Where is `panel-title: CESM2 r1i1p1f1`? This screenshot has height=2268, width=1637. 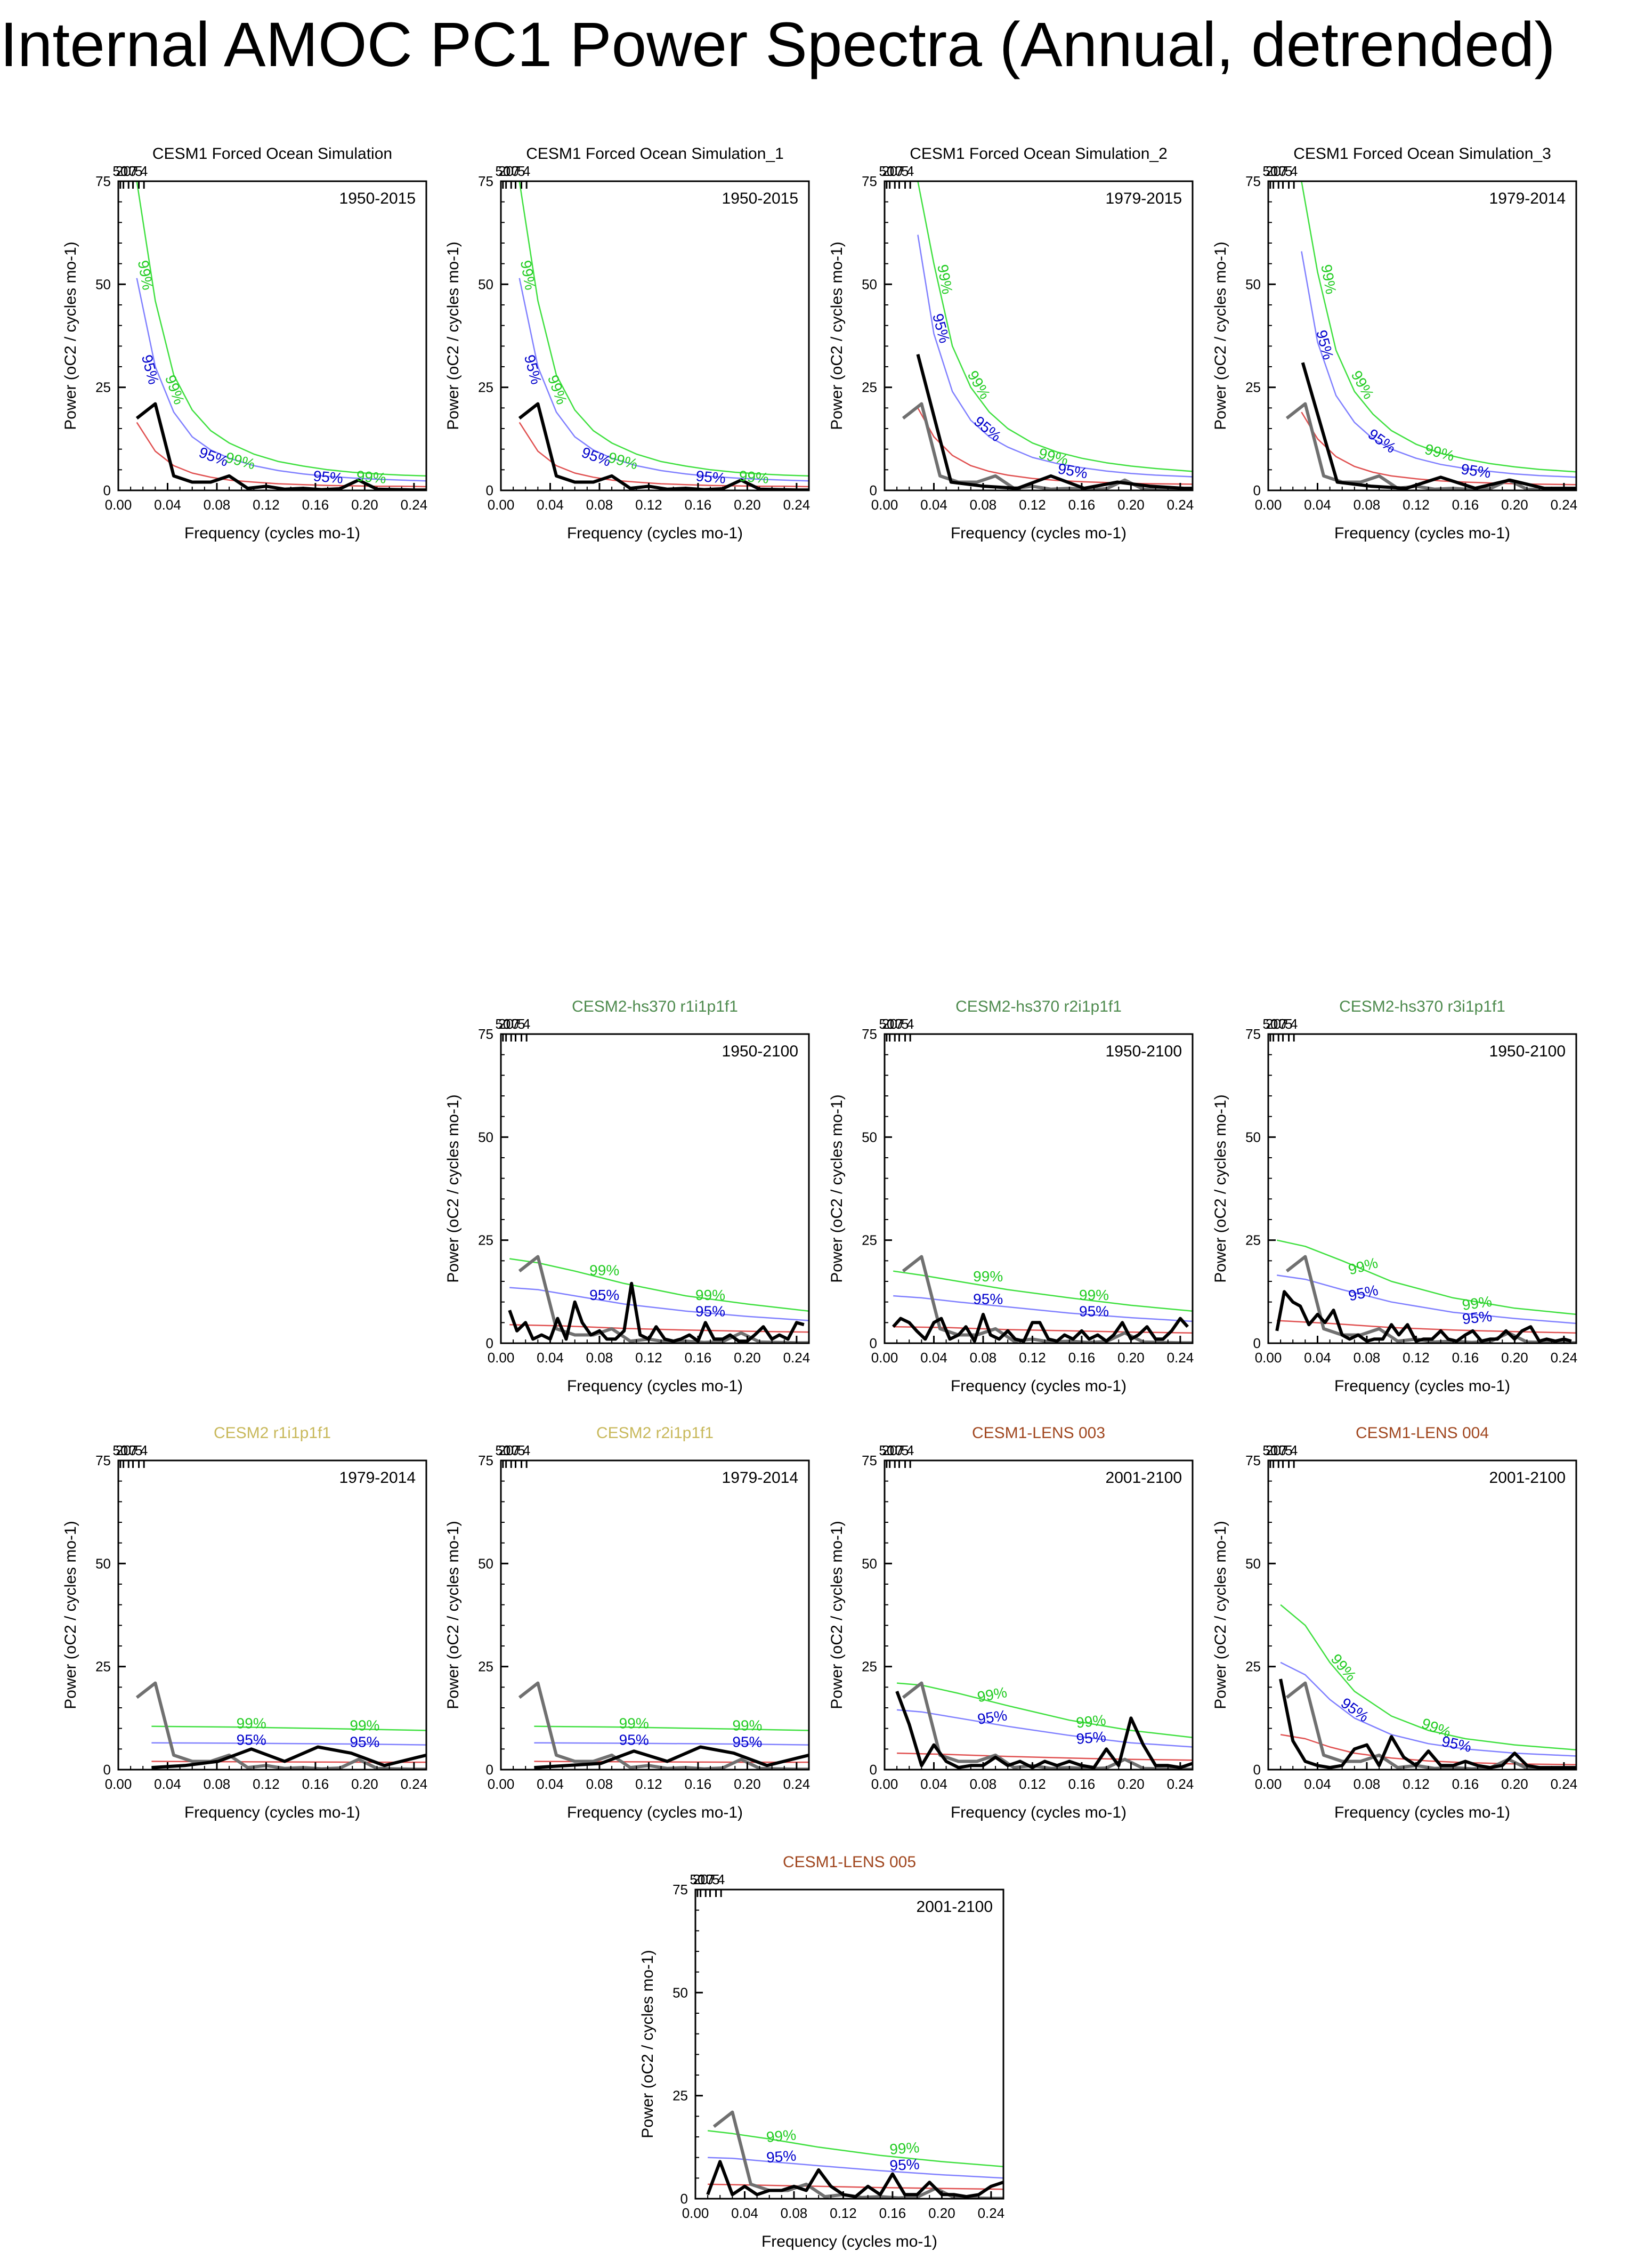 panel-title: CESM2 r1i1p1f1 is located at coordinates (272, 1433).